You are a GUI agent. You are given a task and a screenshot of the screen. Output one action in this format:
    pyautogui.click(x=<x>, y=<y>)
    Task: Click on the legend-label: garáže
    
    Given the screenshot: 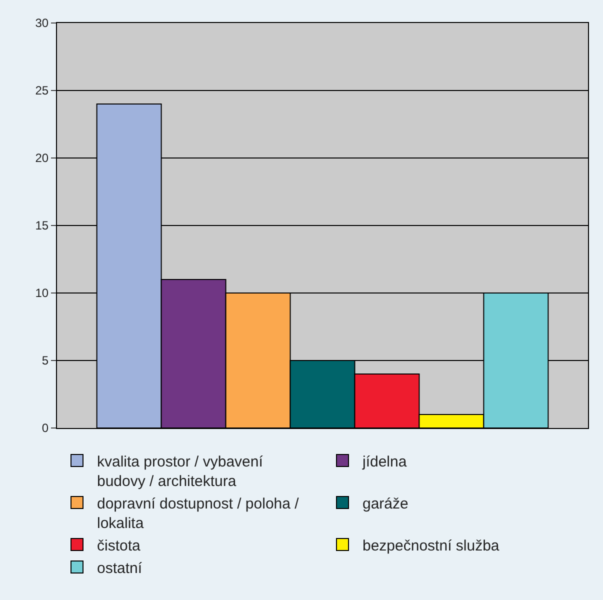 What is the action you would take?
    pyautogui.click(x=385, y=503)
    